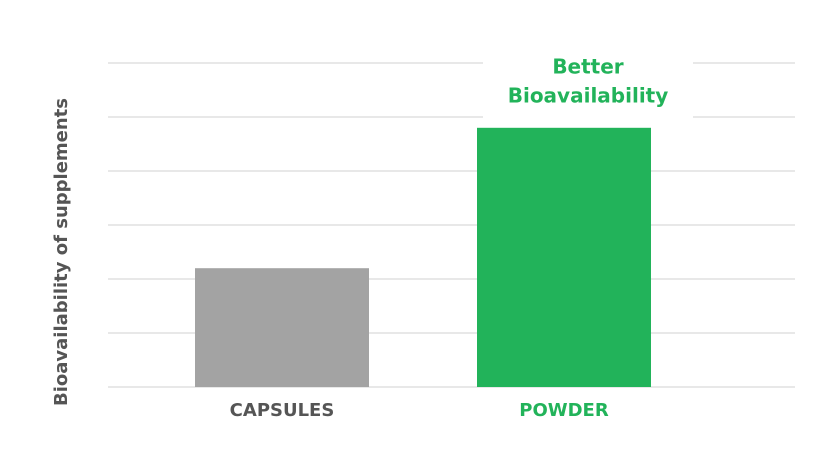  Describe the element at coordinates (564, 410) in the screenshot. I see `x-tick-label: POWDER` at that location.